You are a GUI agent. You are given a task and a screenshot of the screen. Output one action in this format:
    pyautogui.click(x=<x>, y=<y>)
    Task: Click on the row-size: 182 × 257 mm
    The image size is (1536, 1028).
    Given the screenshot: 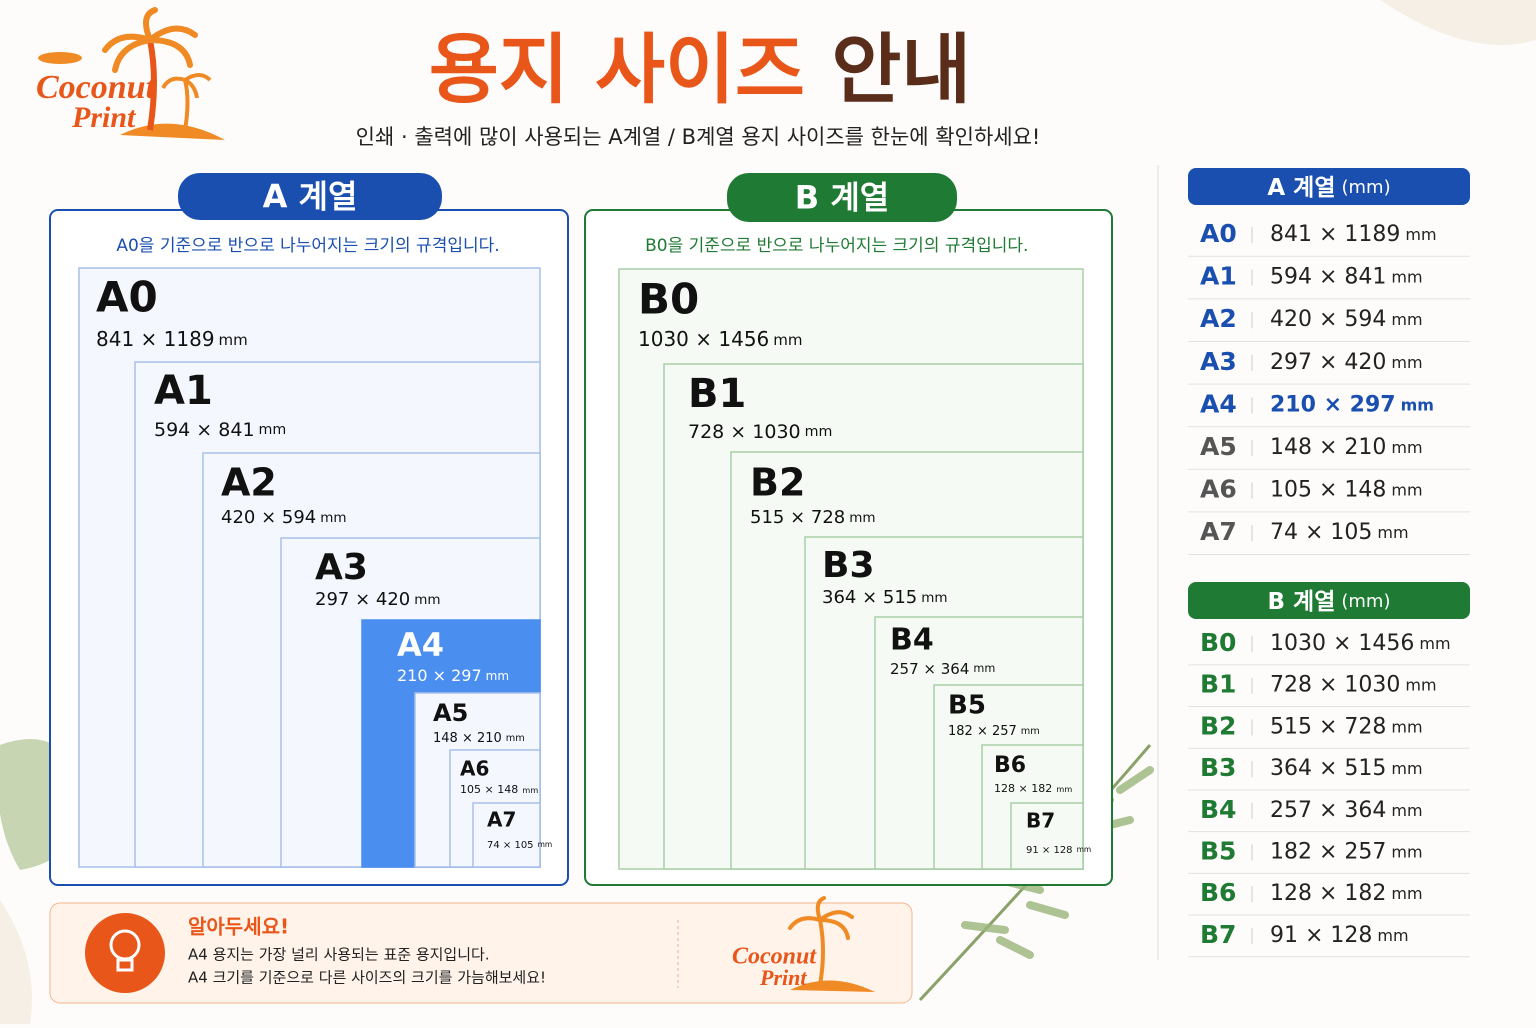 What is the action you would take?
    pyautogui.click(x=1346, y=852)
    